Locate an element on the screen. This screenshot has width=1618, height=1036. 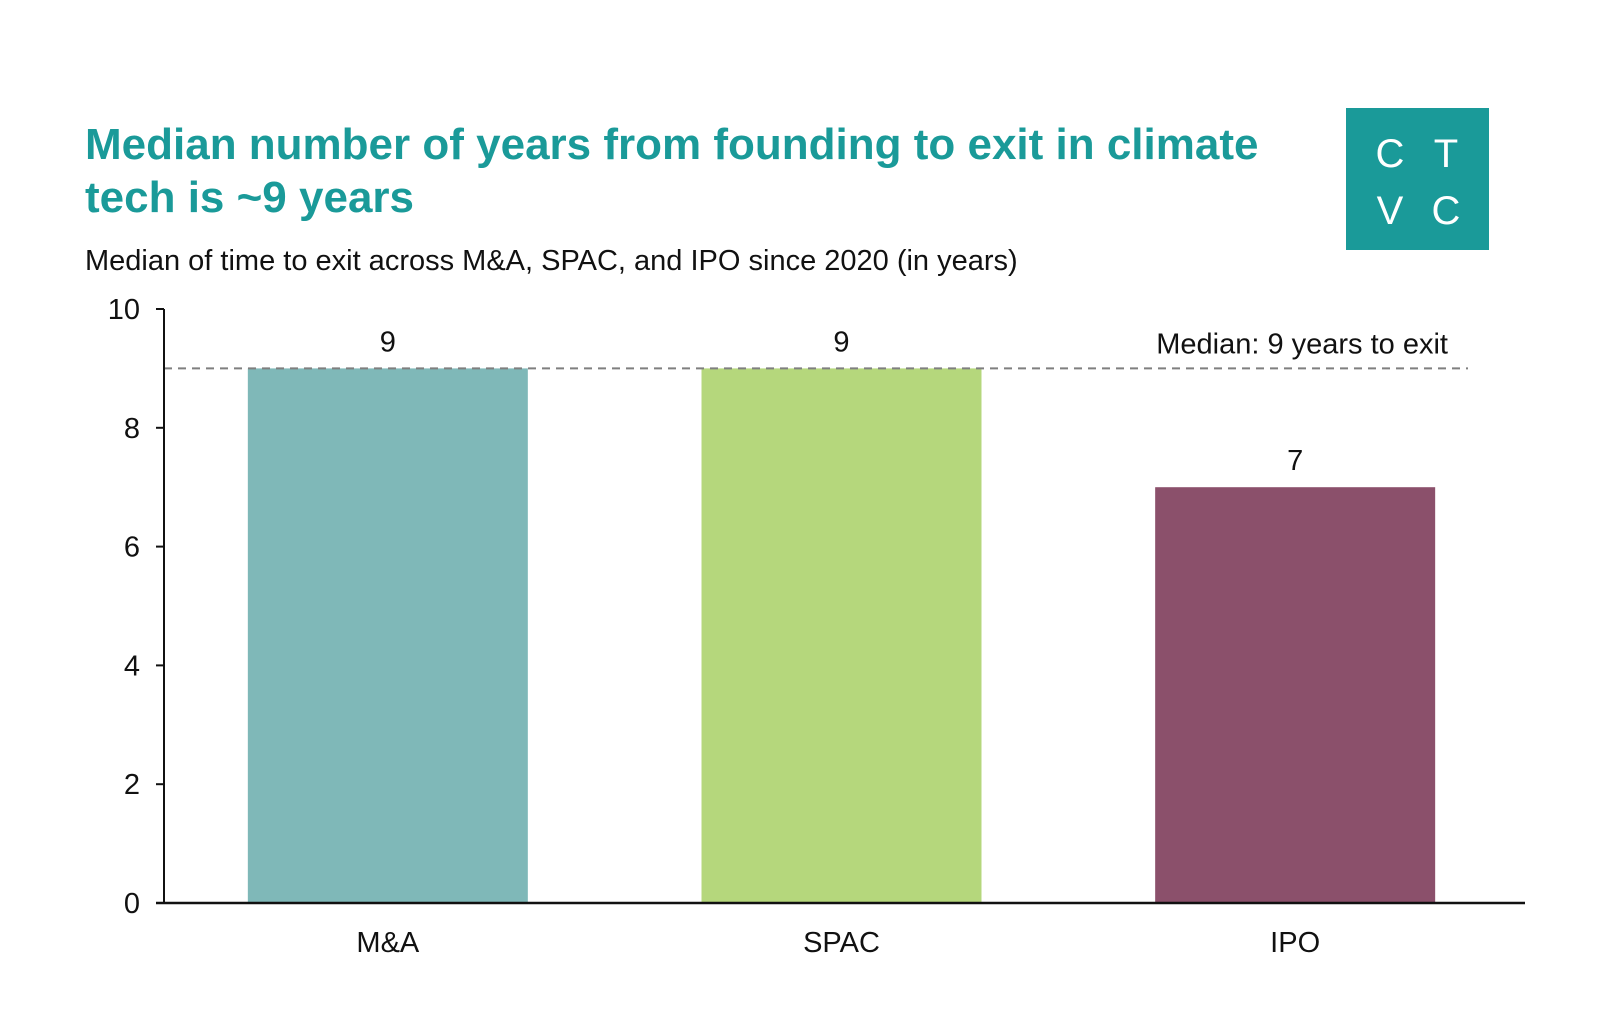
y-tick-label: 10 is located at coordinates (124, 310).